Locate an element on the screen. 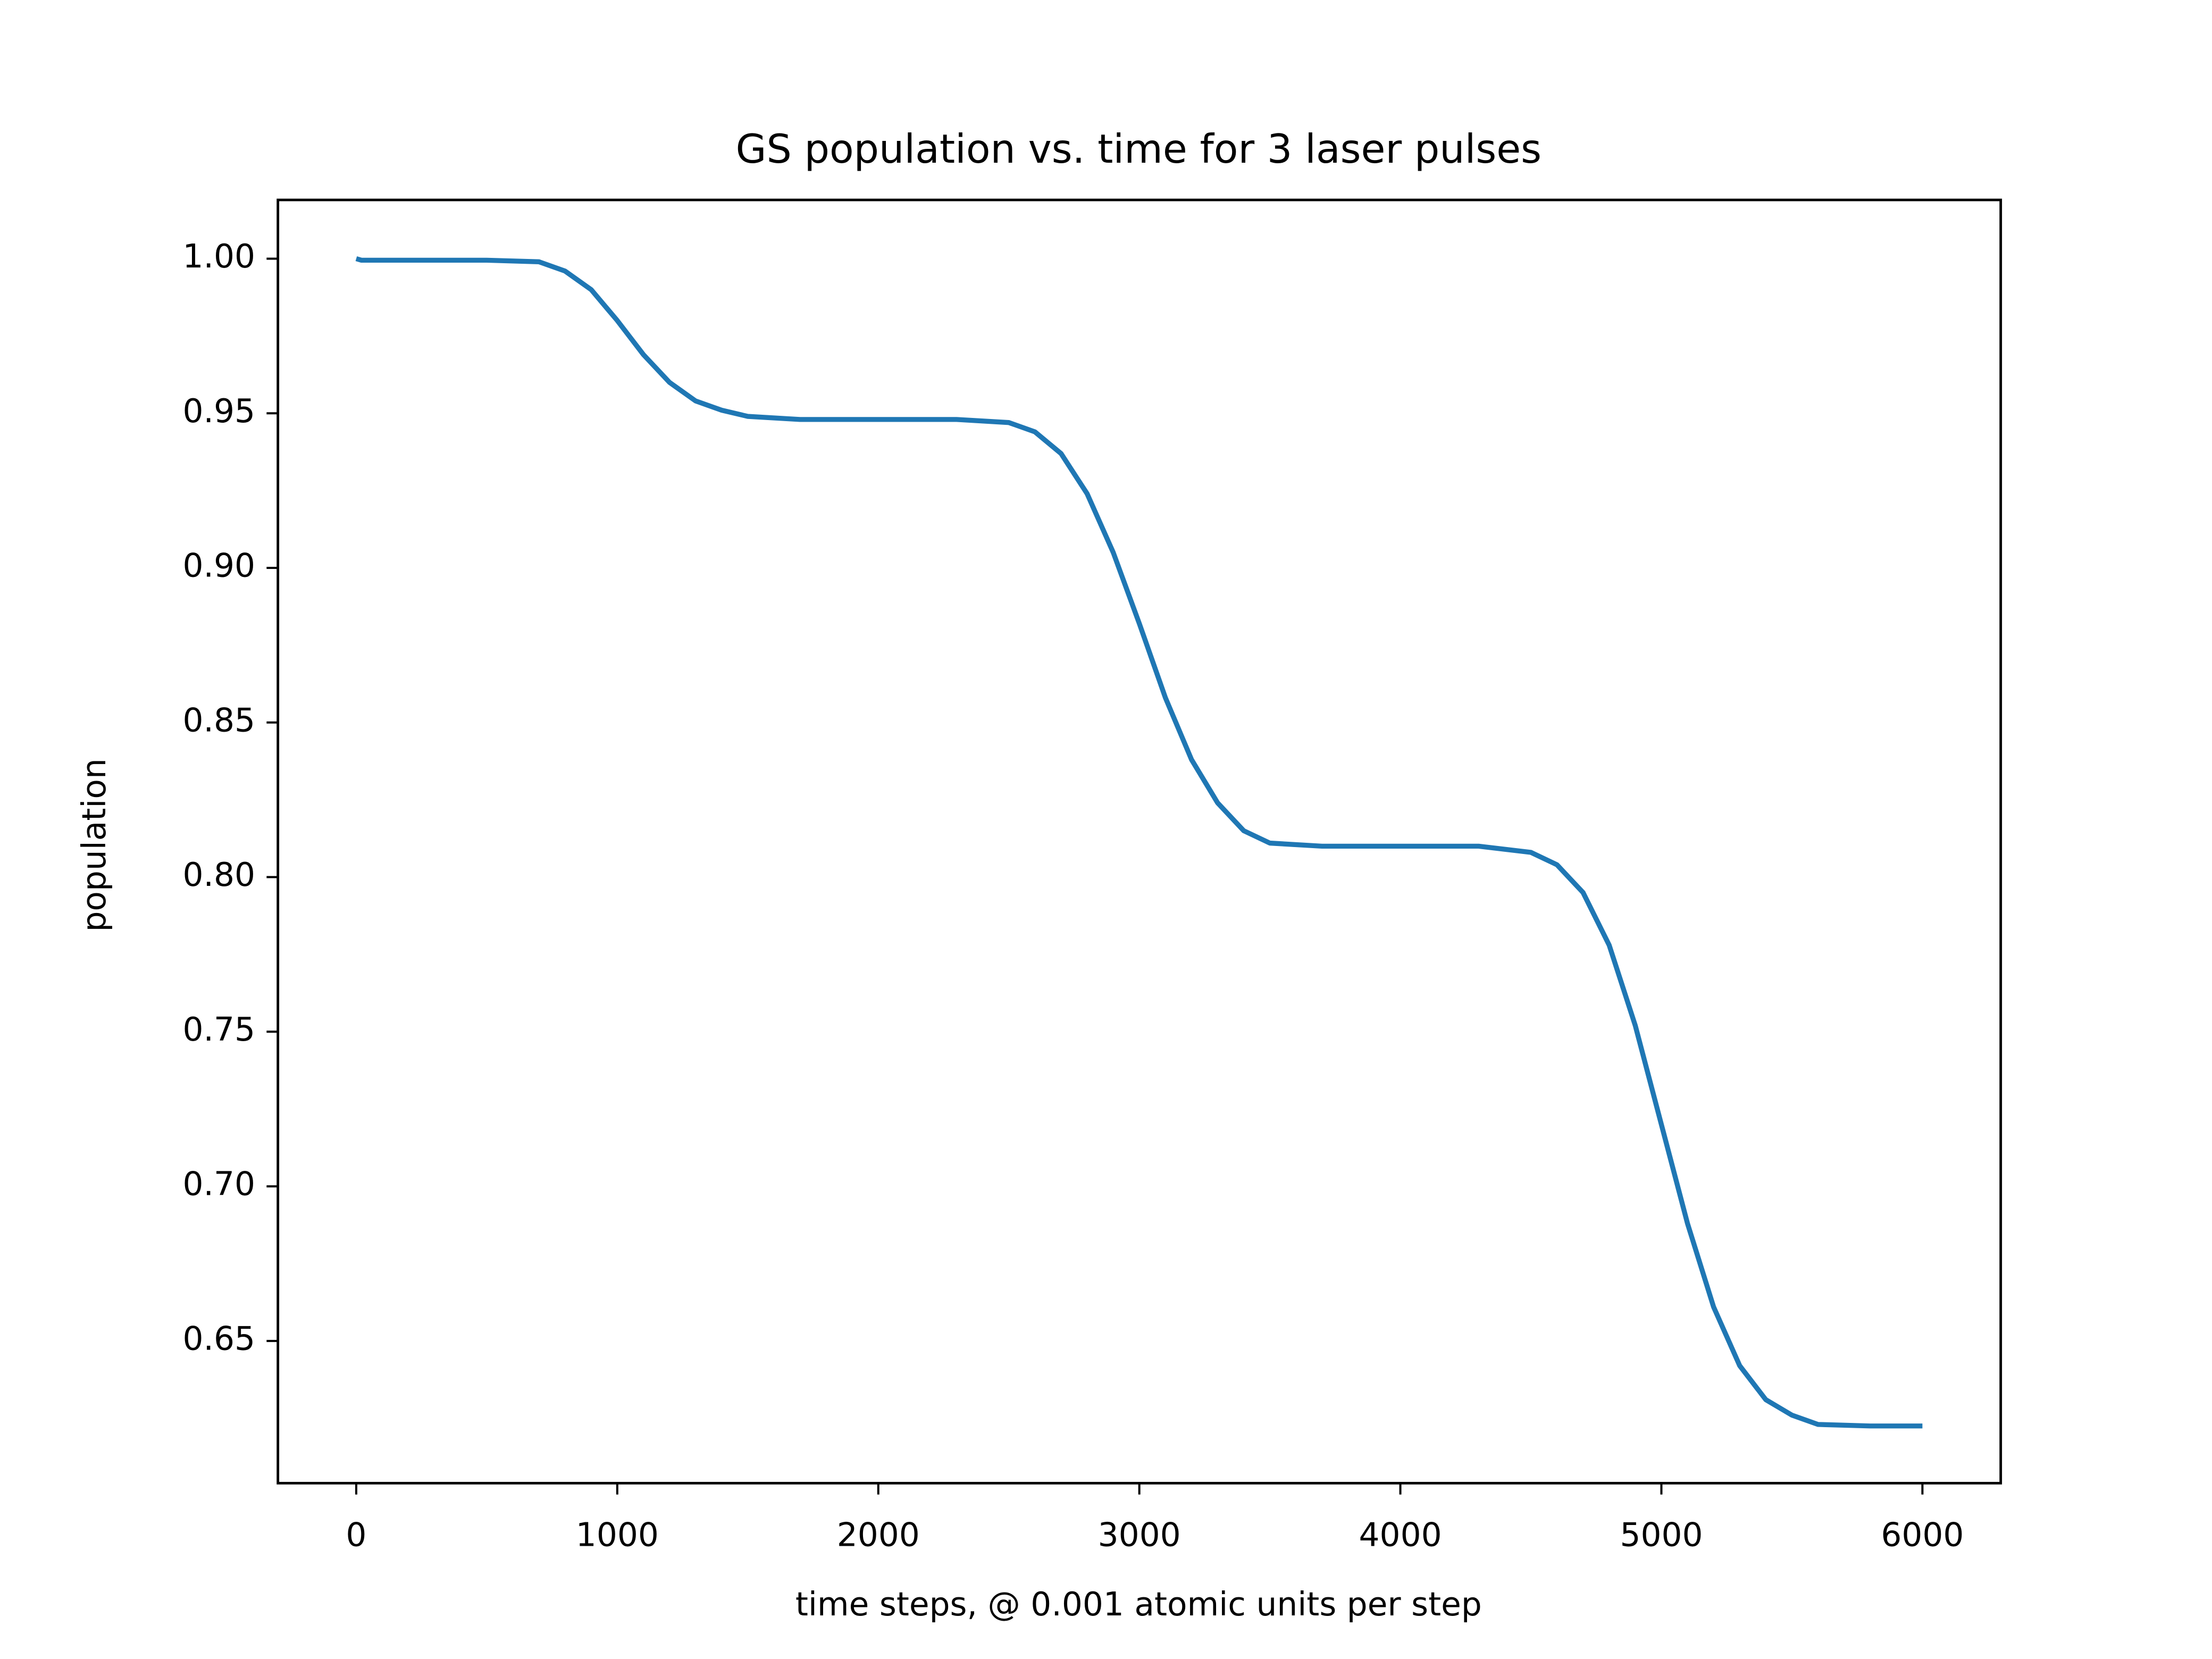  y-tick-label: 0.85 is located at coordinates (218, 720).